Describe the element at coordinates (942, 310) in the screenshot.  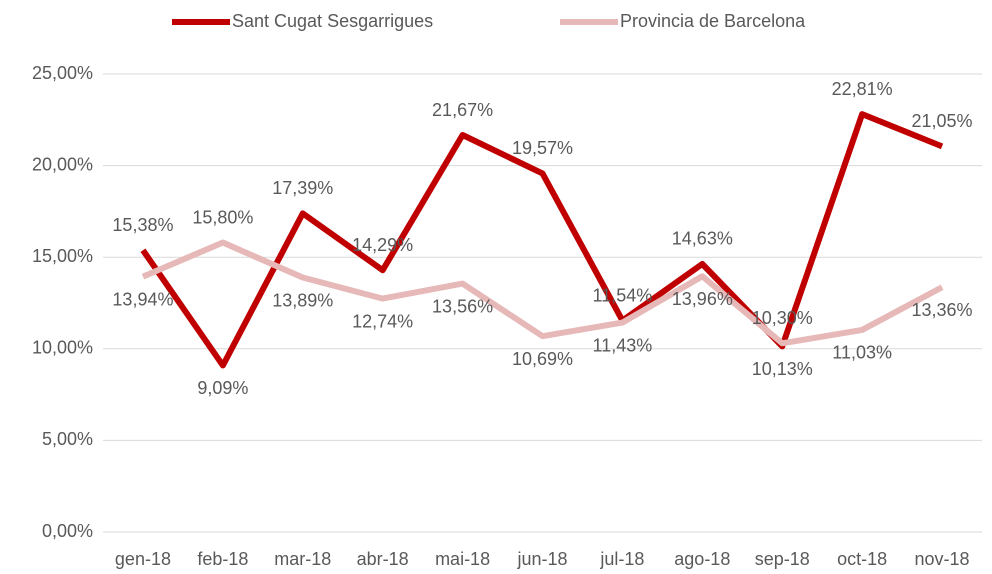
I see `data-label: 13,36%` at that location.